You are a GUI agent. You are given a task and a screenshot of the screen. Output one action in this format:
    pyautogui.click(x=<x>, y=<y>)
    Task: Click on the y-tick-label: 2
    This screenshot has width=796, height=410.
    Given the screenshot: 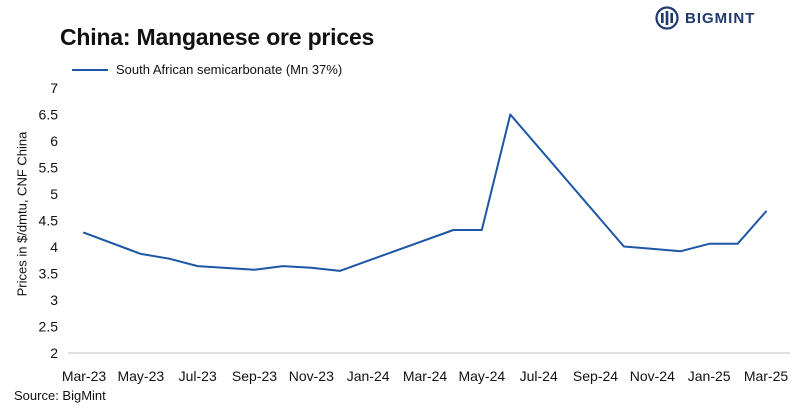 What is the action you would take?
    pyautogui.click(x=54, y=353)
    